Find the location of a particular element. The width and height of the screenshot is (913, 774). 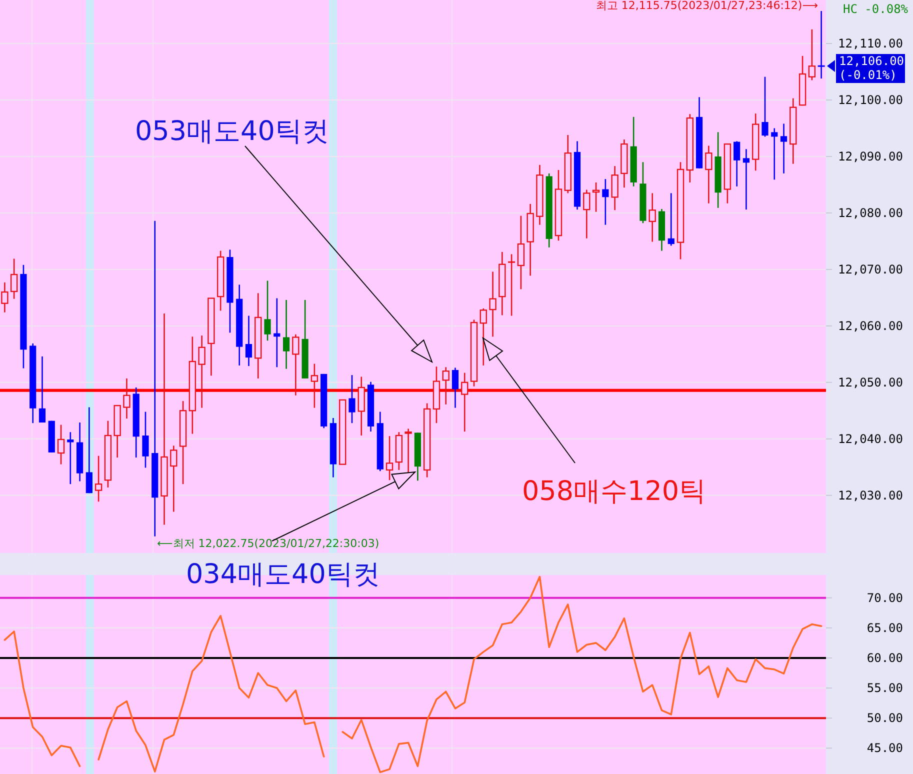

y-tick-label: 12,030.00 is located at coordinates (870, 495).